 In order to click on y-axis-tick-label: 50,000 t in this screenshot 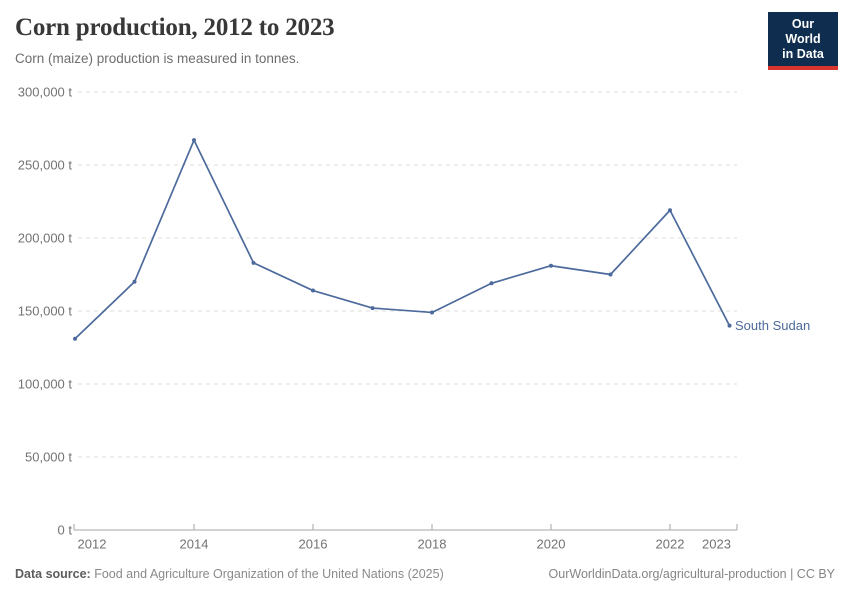, I will do `click(48, 457)`.